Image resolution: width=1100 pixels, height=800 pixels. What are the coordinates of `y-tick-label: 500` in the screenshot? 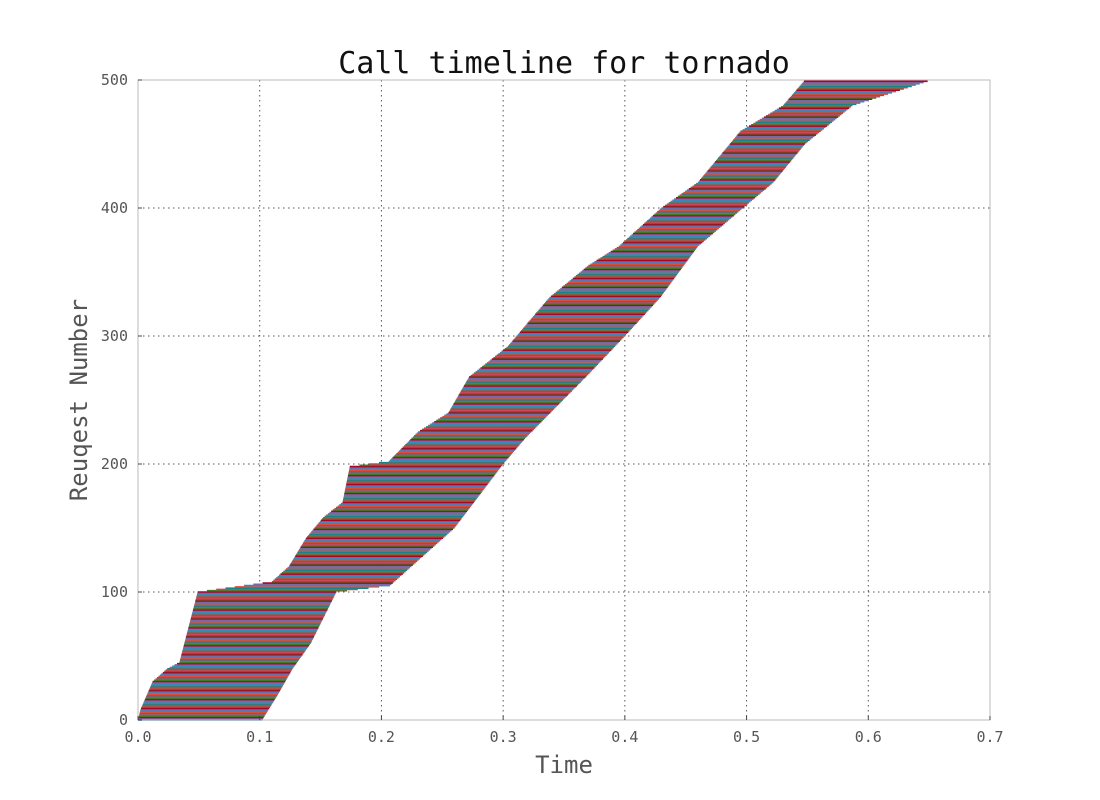 It's located at (114, 80).